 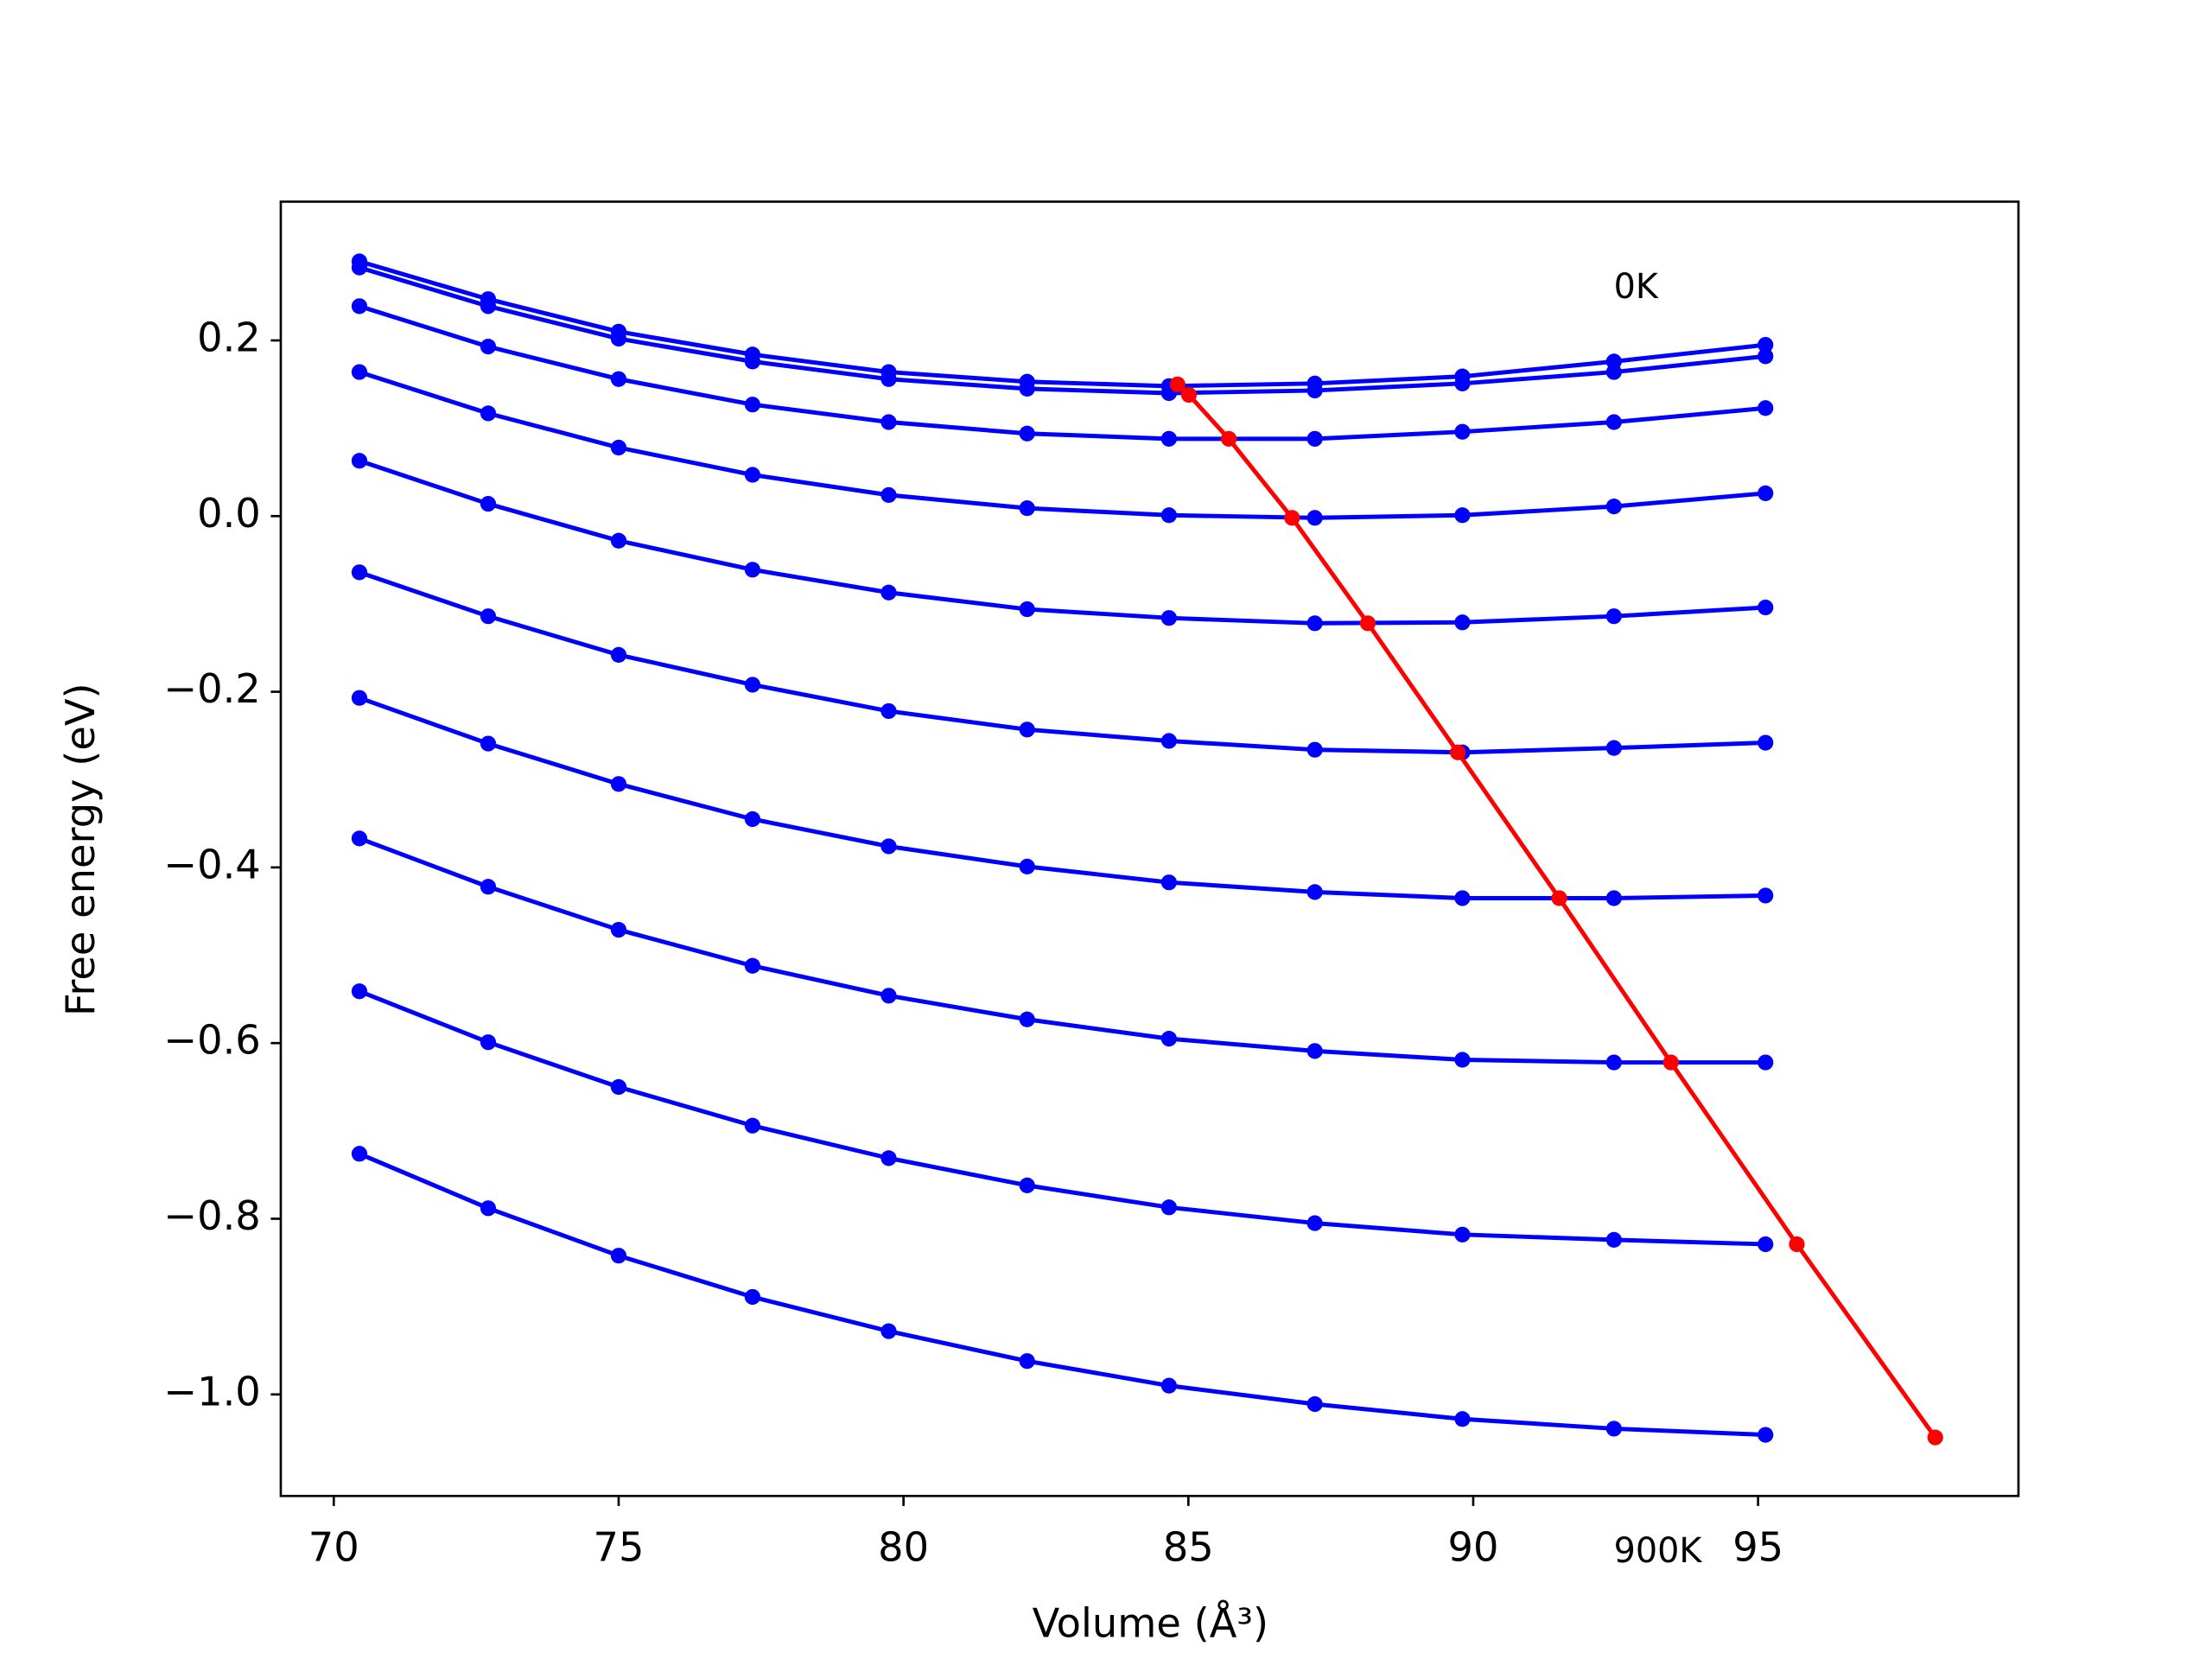 What do you see at coordinates (229, 337) in the screenshot?
I see `y-tick-label: 0.2` at bounding box center [229, 337].